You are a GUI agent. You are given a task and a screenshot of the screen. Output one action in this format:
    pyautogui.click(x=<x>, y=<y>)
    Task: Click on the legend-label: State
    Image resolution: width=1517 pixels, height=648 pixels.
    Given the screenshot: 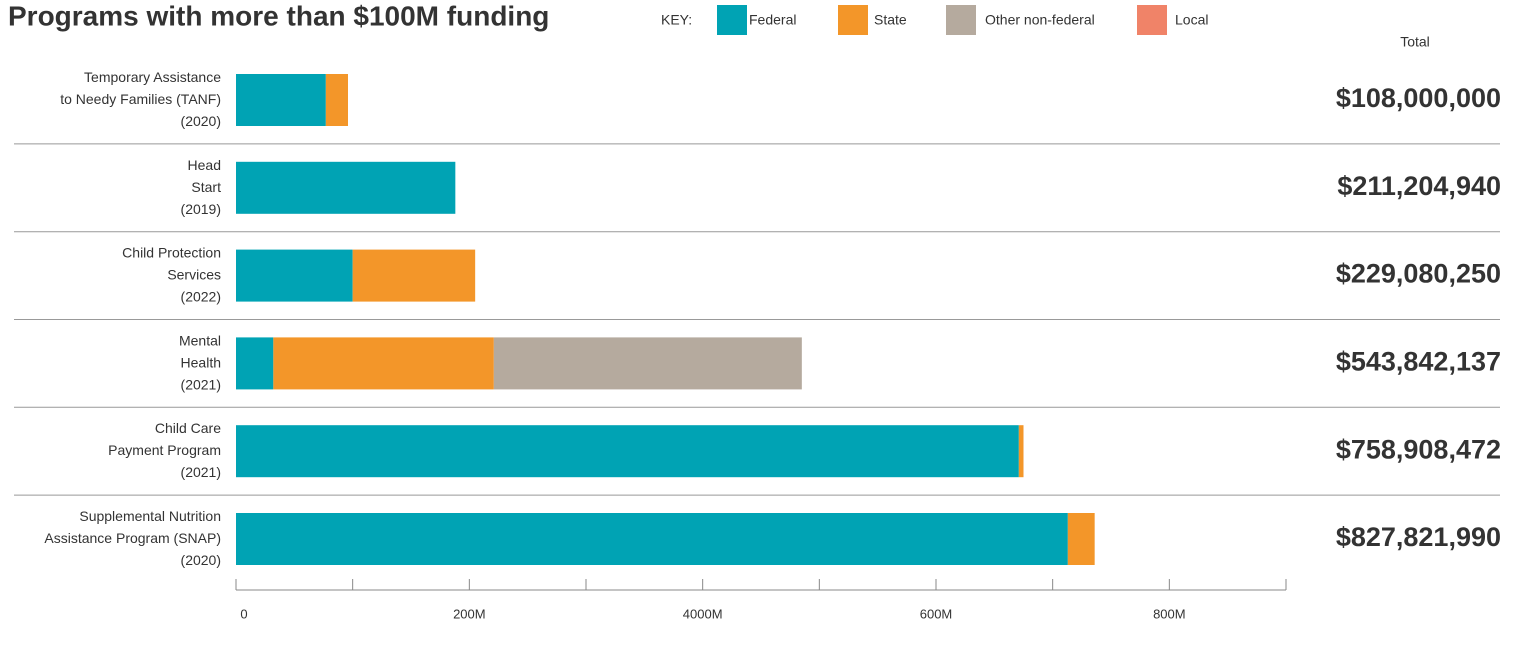 What is the action you would take?
    pyautogui.click(x=890, y=20)
    